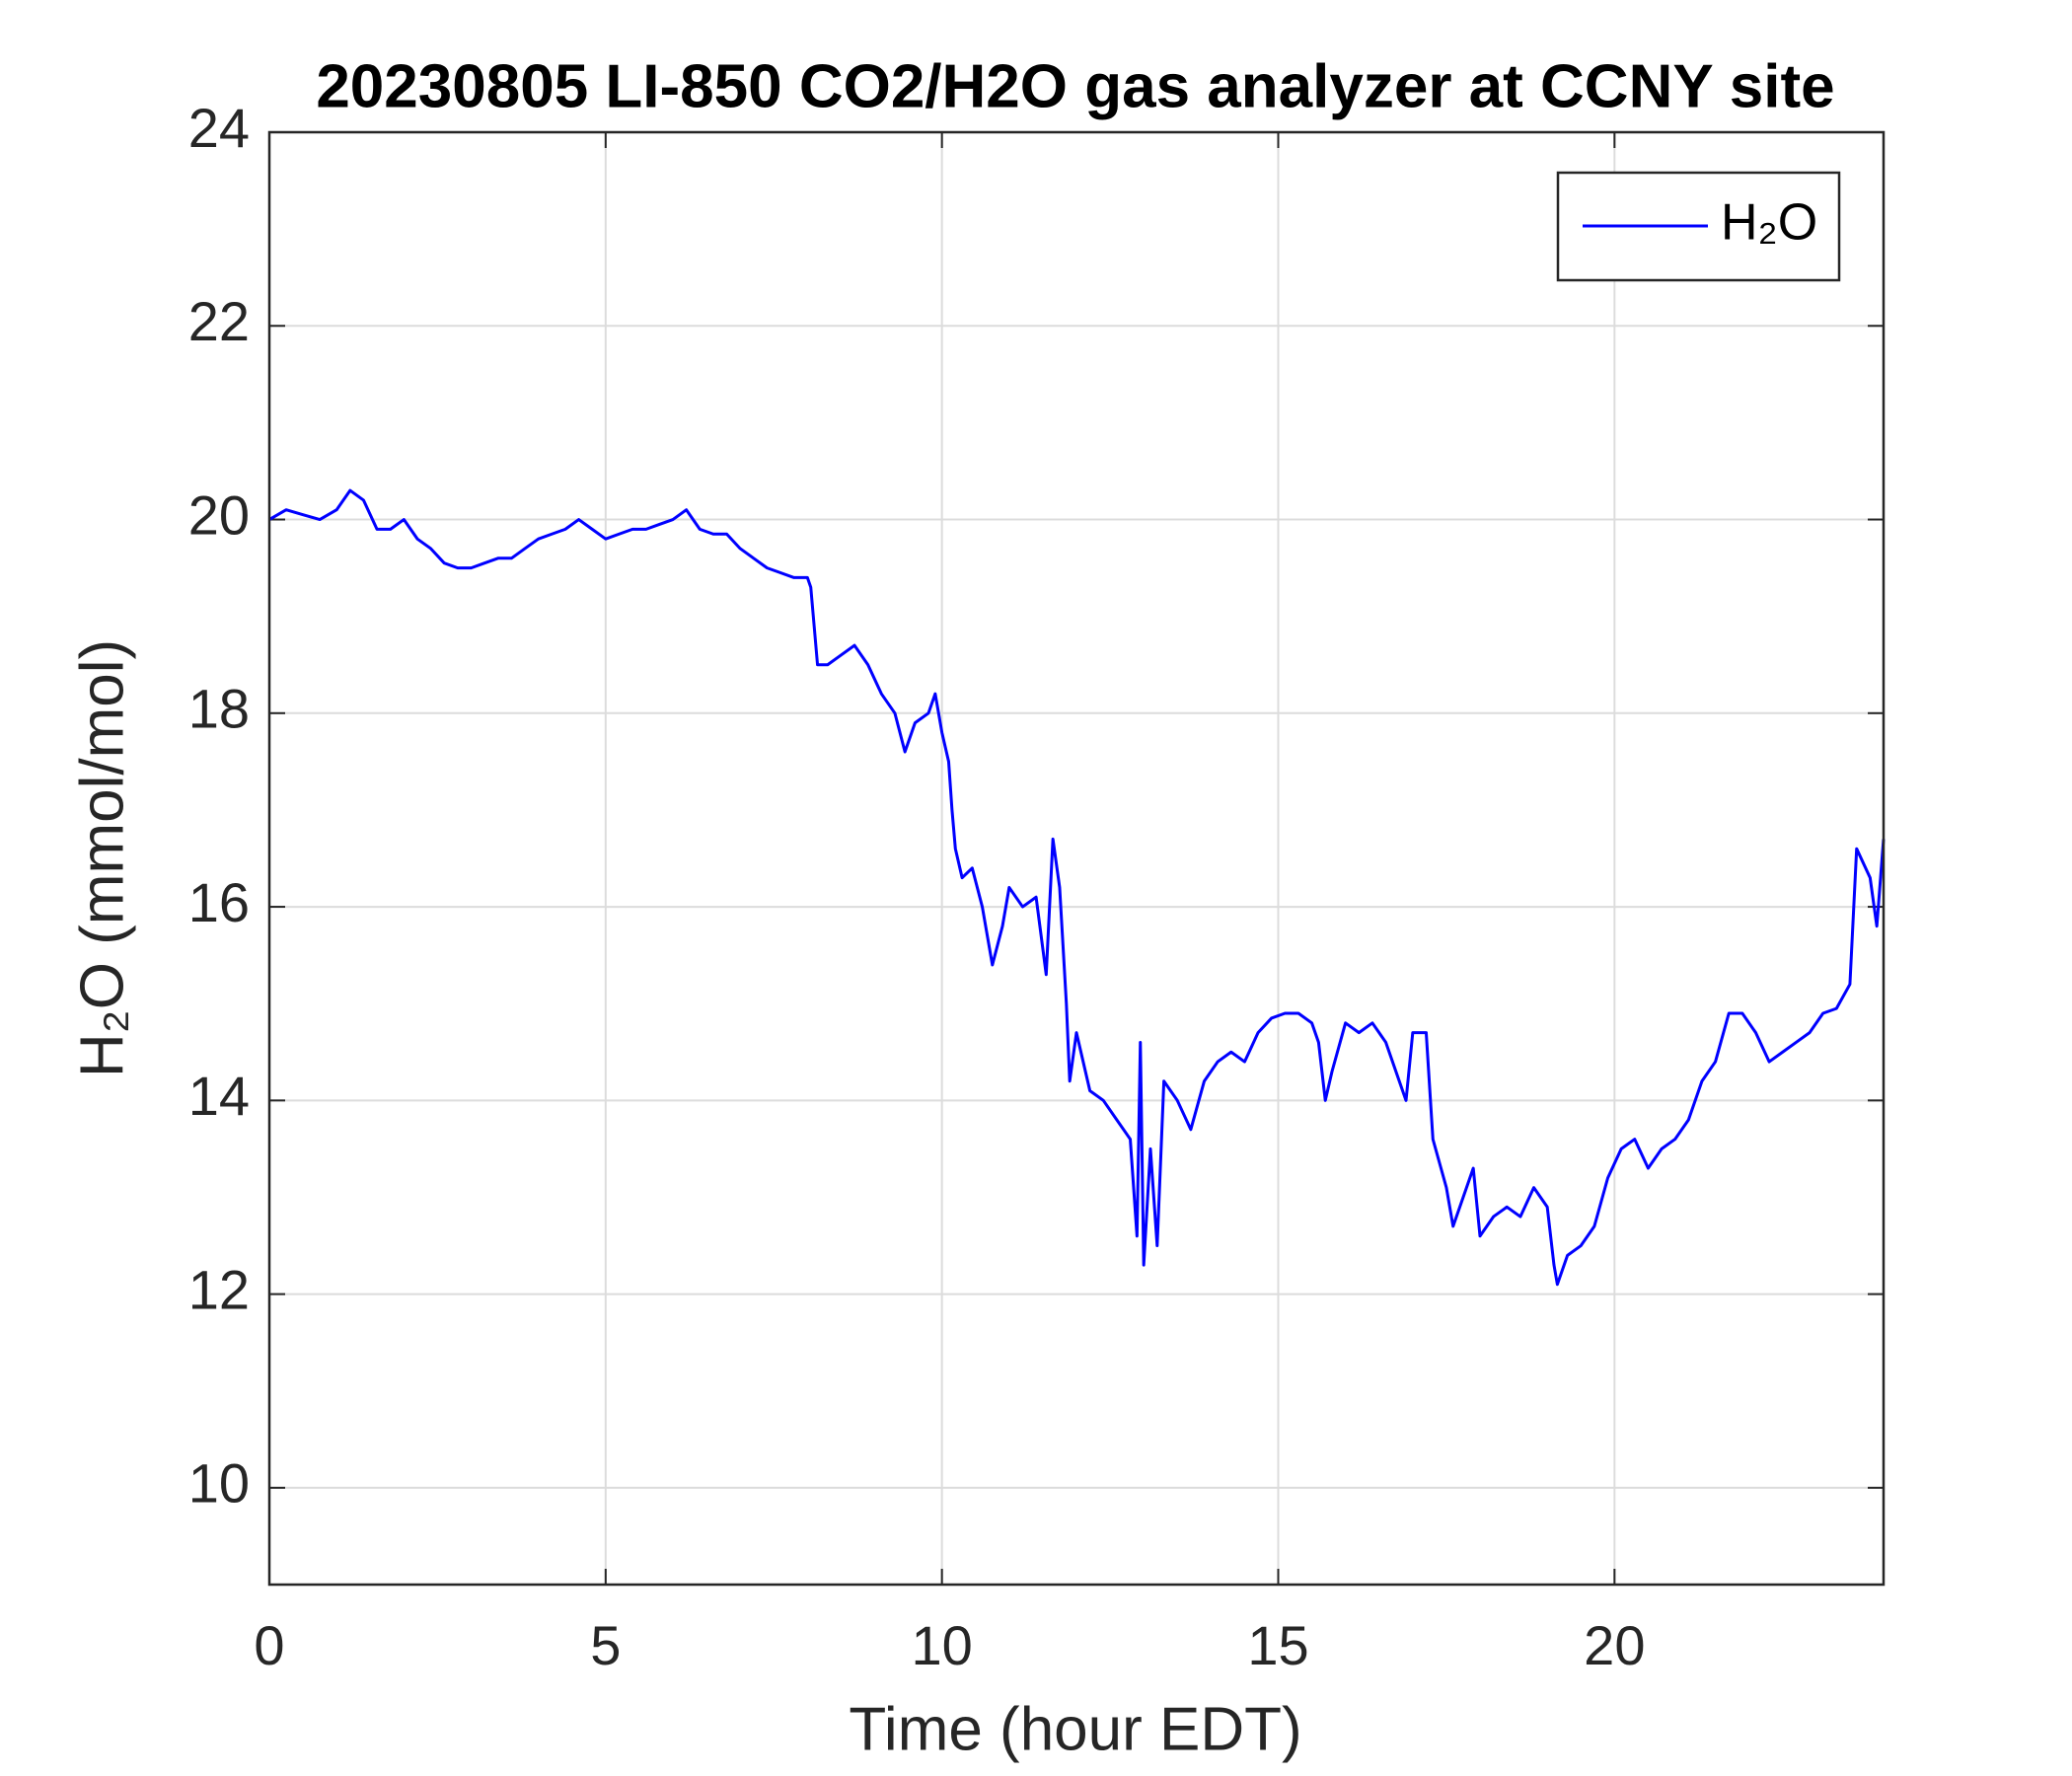 This screenshot has height=1776, width=2072. What do you see at coordinates (219, 1096) in the screenshot?
I see `y-tick-label: 14` at bounding box center [219, 1096].